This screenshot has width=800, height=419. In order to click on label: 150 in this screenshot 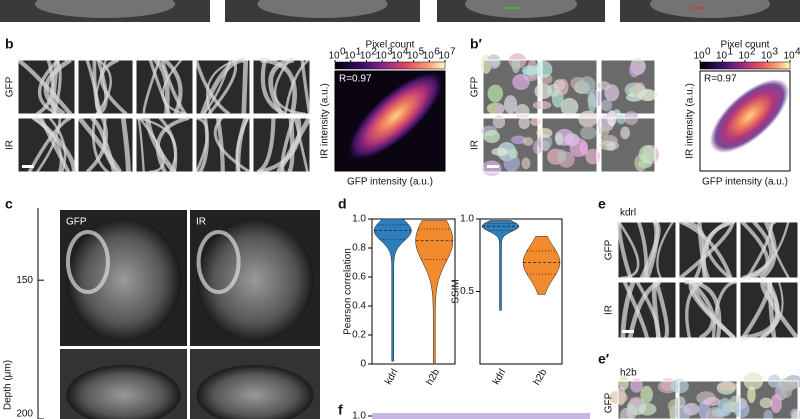, I will do `click(24, 280)`.